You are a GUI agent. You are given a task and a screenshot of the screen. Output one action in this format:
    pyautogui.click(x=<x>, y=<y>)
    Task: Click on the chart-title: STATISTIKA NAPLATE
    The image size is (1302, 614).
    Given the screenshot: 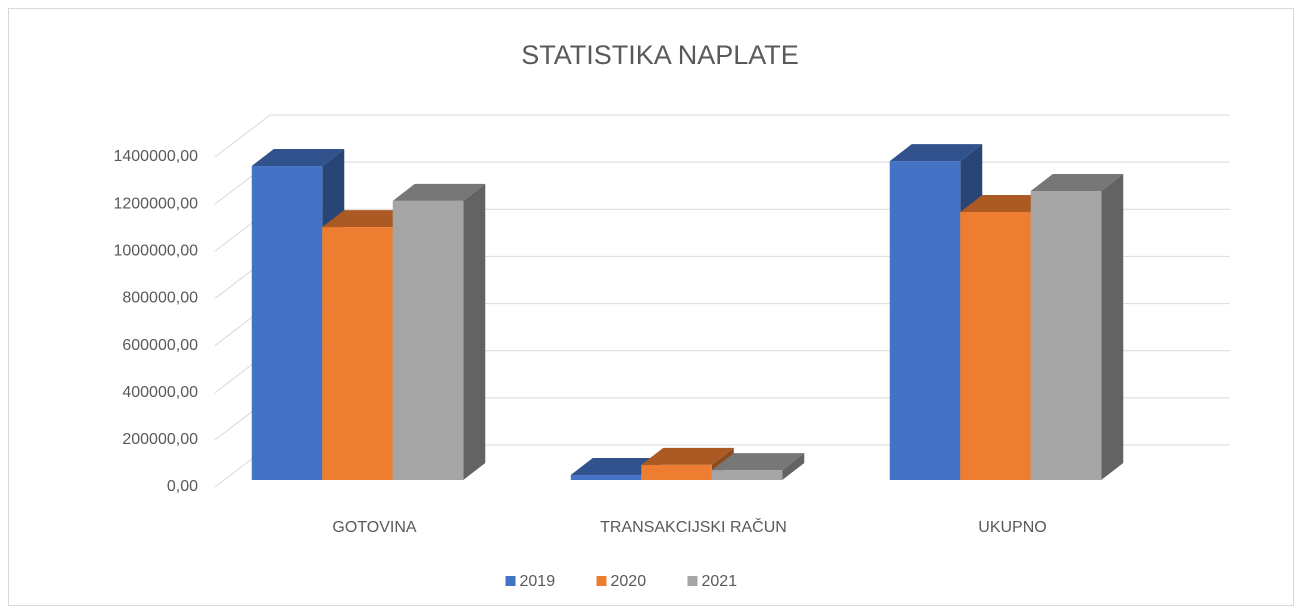 What is the action you would take?
    pyautogui.click(x=660, y=55)
    